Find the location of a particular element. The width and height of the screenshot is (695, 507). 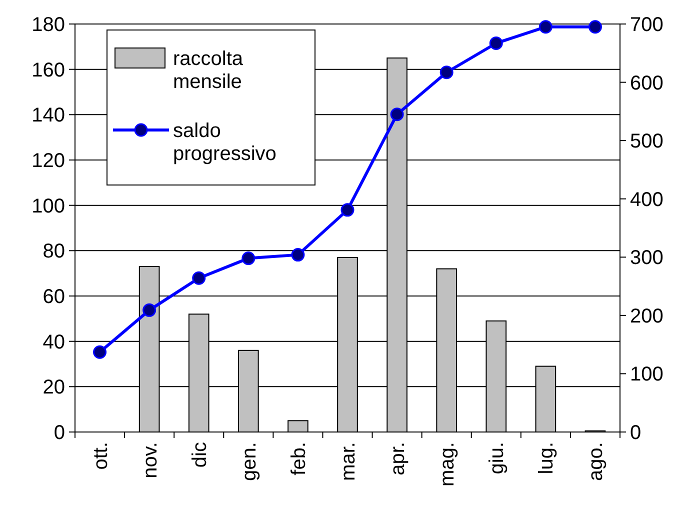

legend-label: saldo progressivo is located at coordinates (224, 142).